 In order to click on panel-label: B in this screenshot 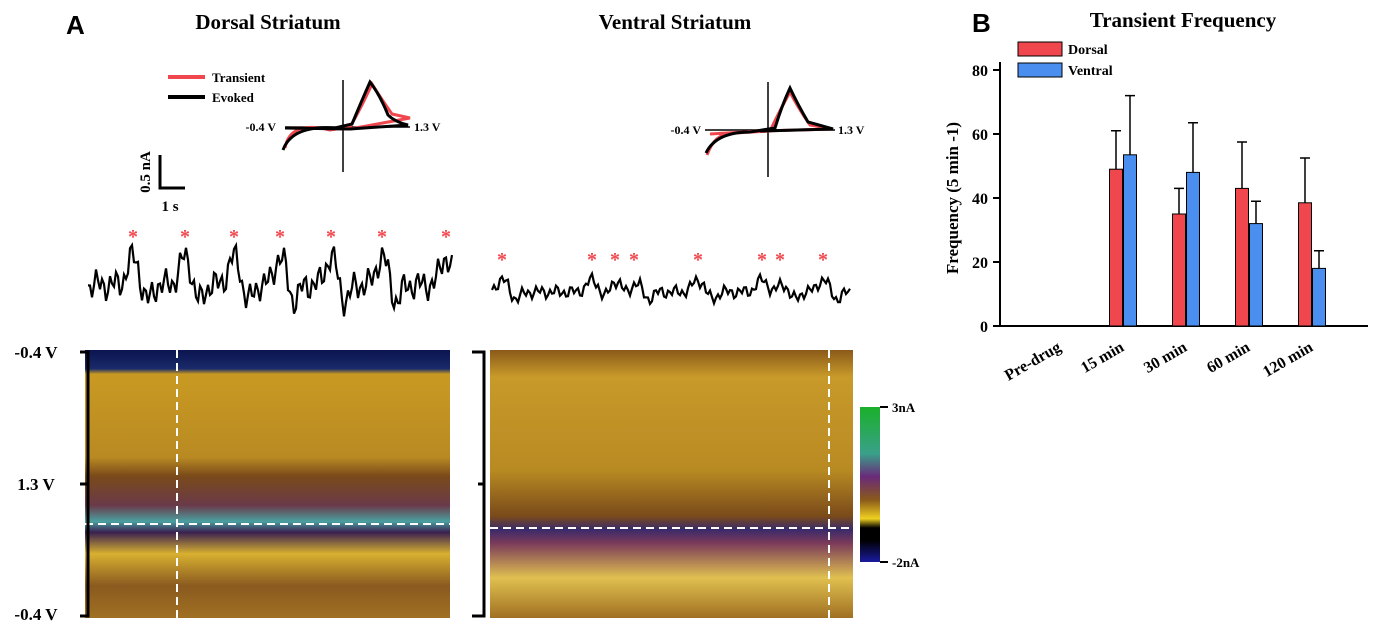, I will do `click(981, 23)`.